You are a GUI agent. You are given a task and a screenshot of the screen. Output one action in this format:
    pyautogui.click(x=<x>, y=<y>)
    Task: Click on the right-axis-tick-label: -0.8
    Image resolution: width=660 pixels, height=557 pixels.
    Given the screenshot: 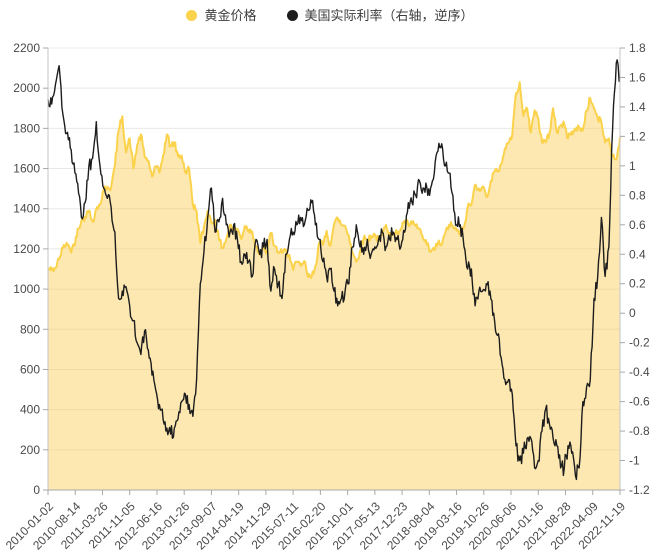 What is the action you would take?
    pyautogui.click(x=639, y=431)
    